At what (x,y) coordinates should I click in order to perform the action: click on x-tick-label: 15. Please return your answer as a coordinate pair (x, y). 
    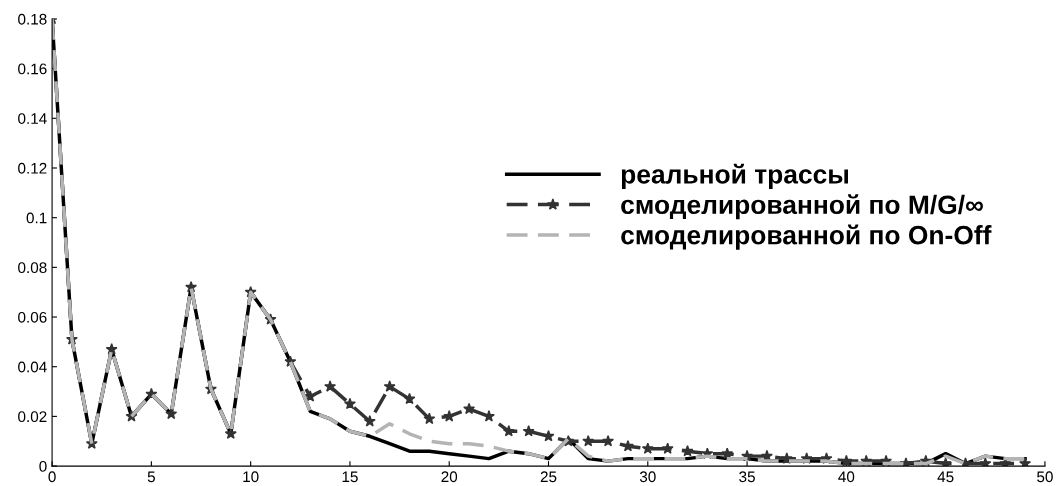
    Looking at the image, I should click on (350, 477).